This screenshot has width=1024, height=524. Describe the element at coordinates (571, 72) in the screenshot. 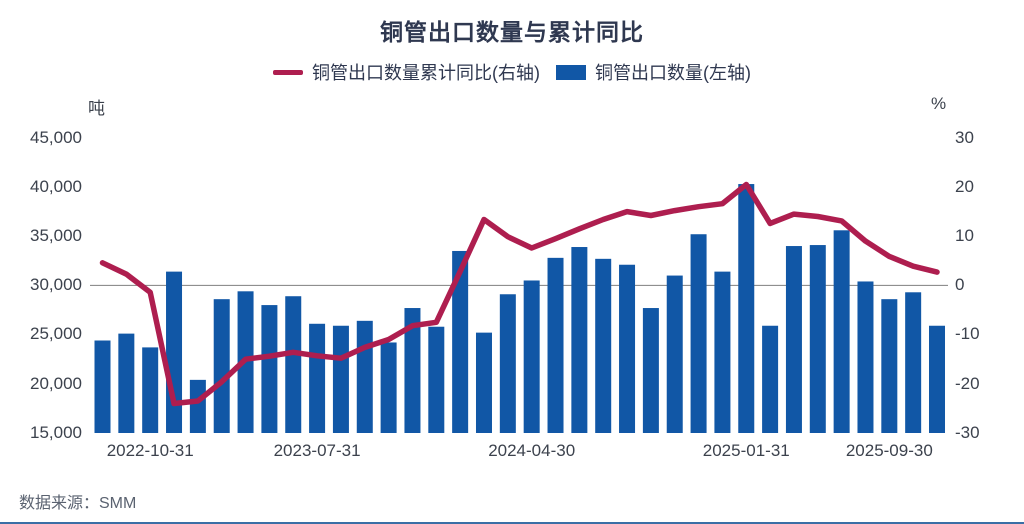

I see `bar-series-swatch-icon` at that location.